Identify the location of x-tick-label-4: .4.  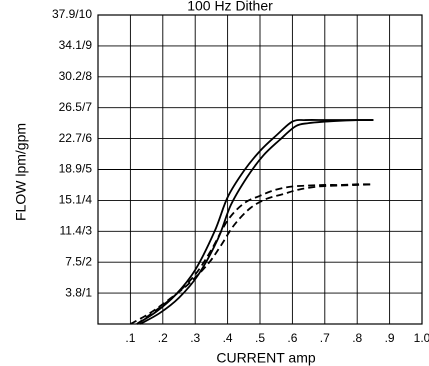
(228, 338).